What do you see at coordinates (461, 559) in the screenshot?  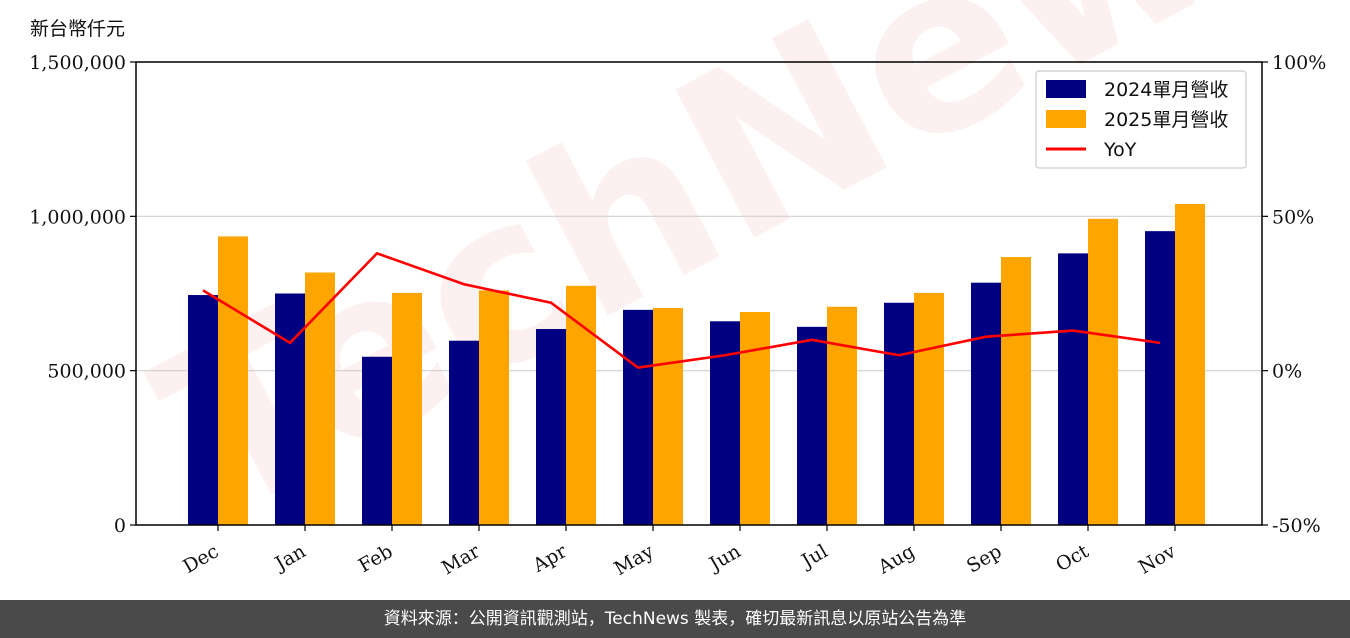 I see `x-tick-label: Mar` at bounding box center [461, 559].